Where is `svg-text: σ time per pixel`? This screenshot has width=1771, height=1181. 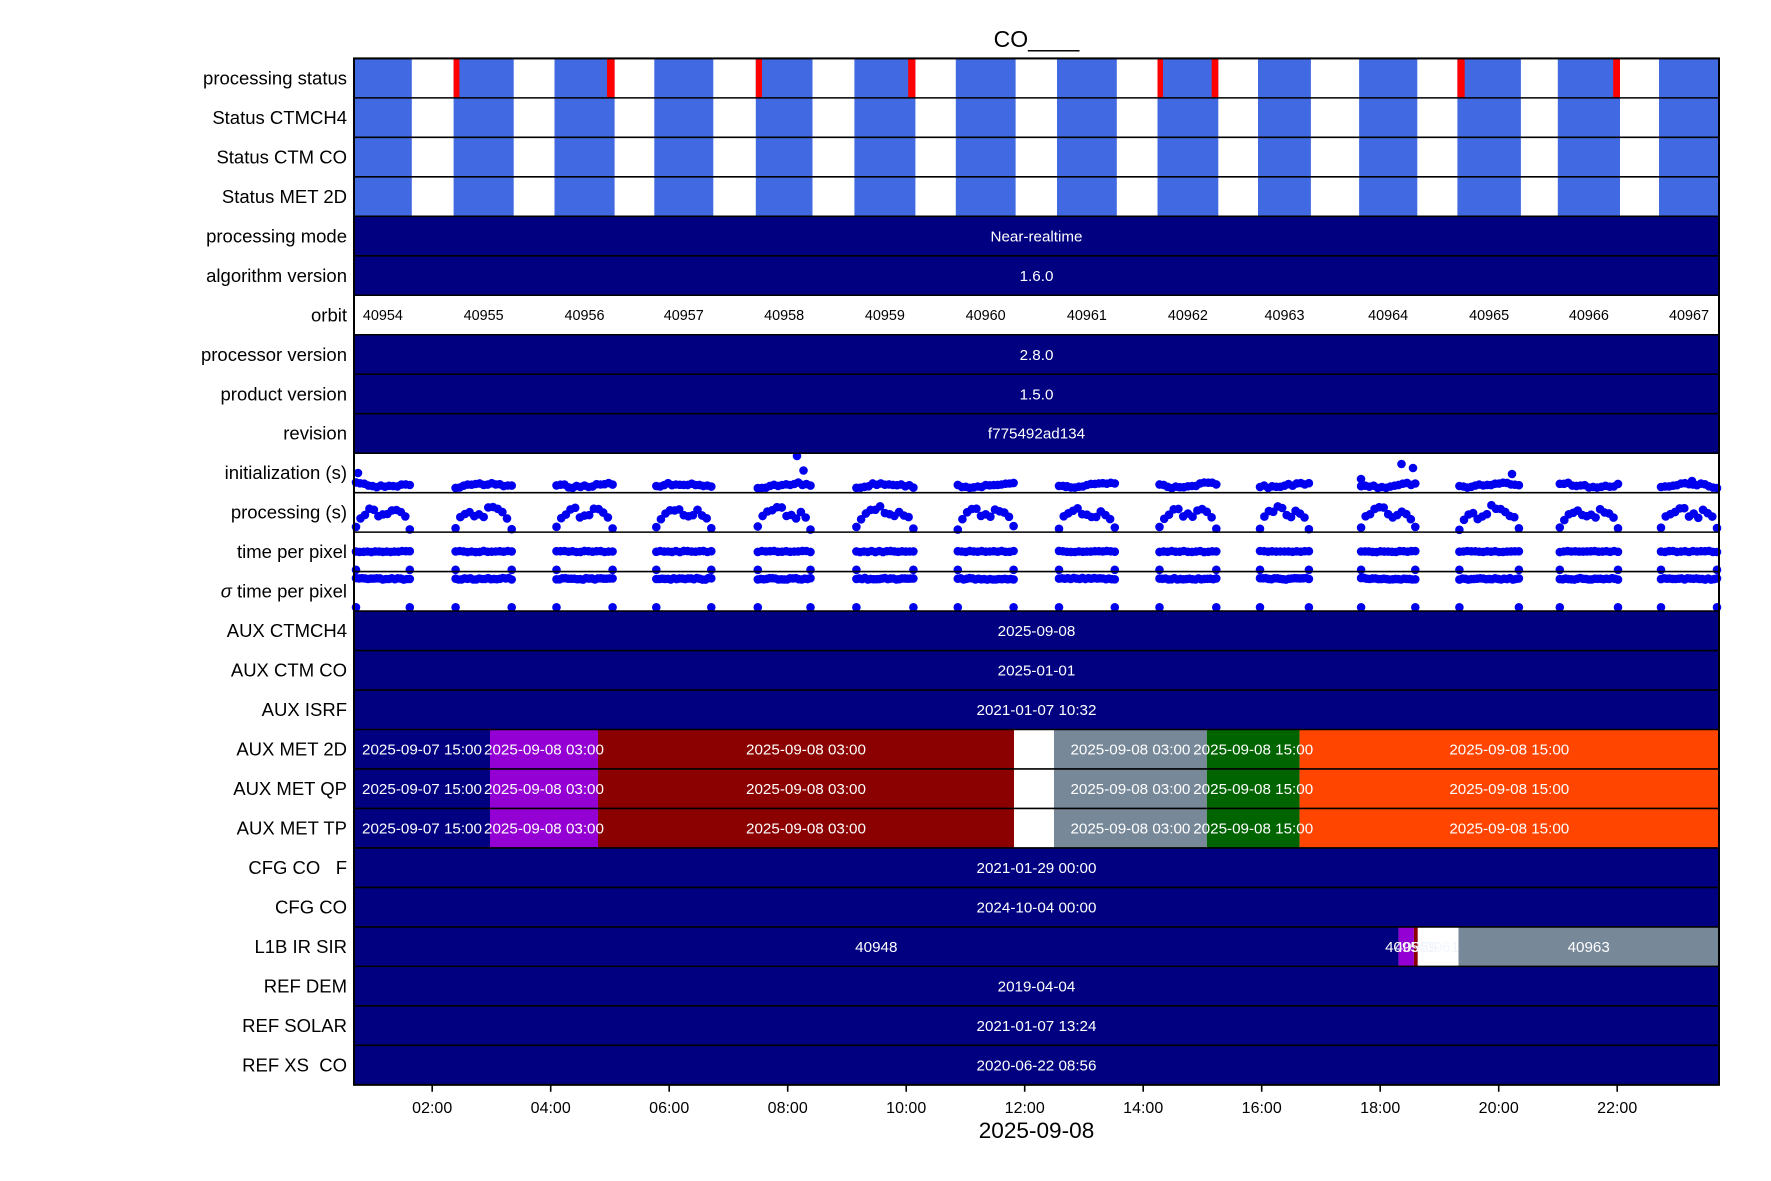 svg-text: σ time per pixel is located at coordinates (284, 590).